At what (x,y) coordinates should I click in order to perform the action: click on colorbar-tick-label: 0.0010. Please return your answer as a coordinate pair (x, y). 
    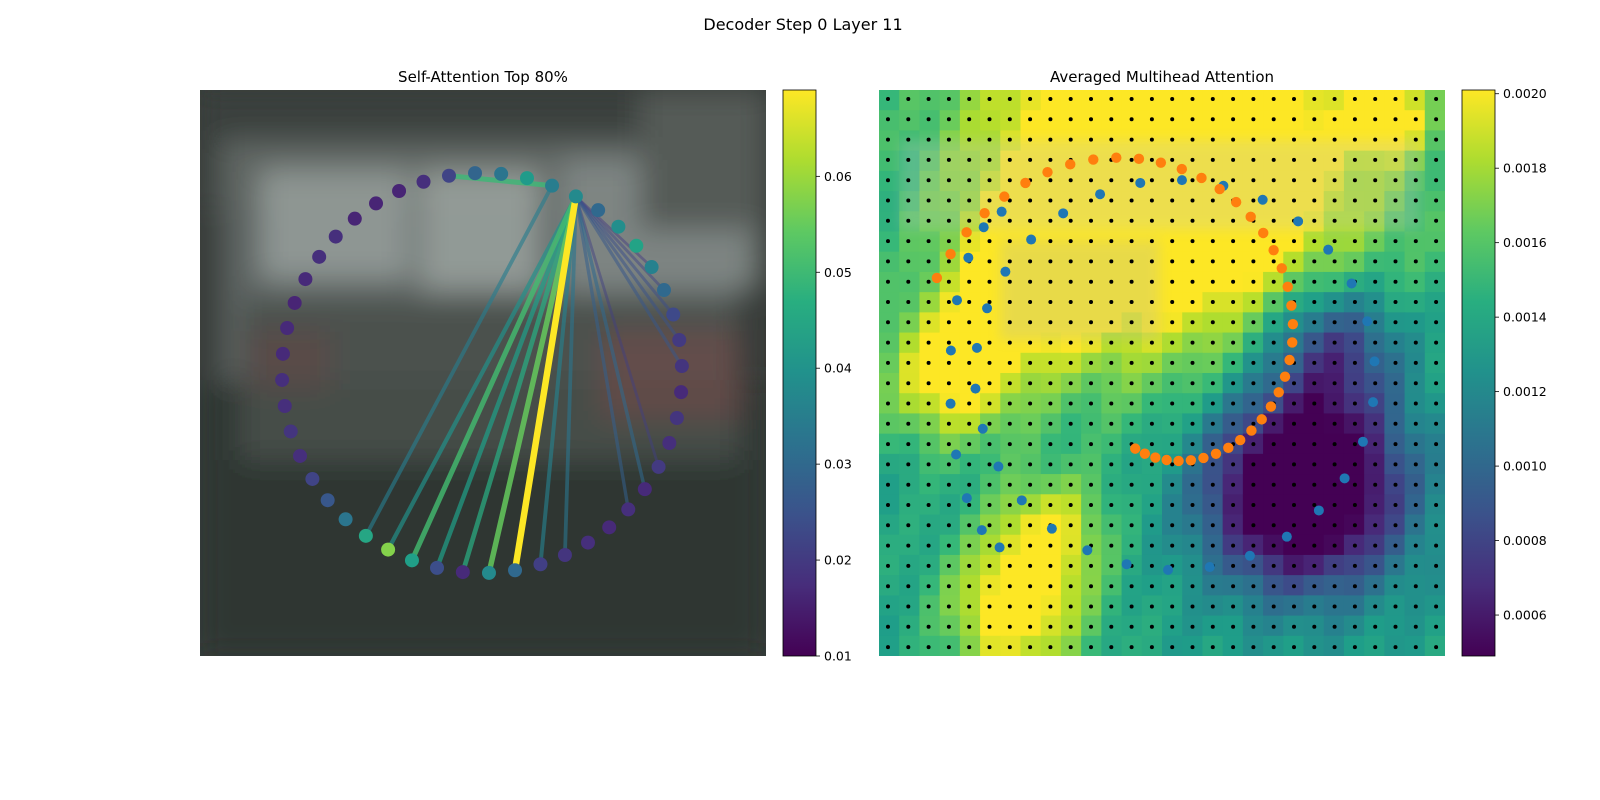
    Looking at the image, I should click on (1525, 466).